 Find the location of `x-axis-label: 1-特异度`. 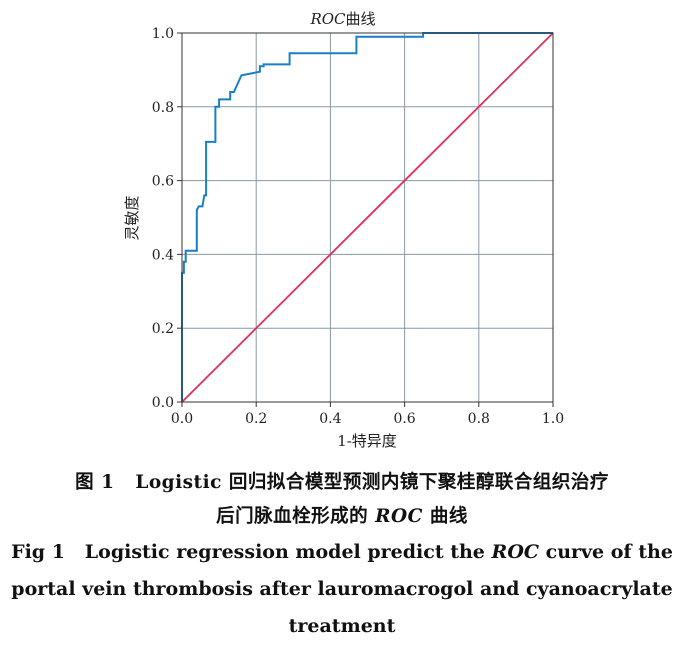

x-axis-label: 1-特异度 is located at coordinates (367, 441).